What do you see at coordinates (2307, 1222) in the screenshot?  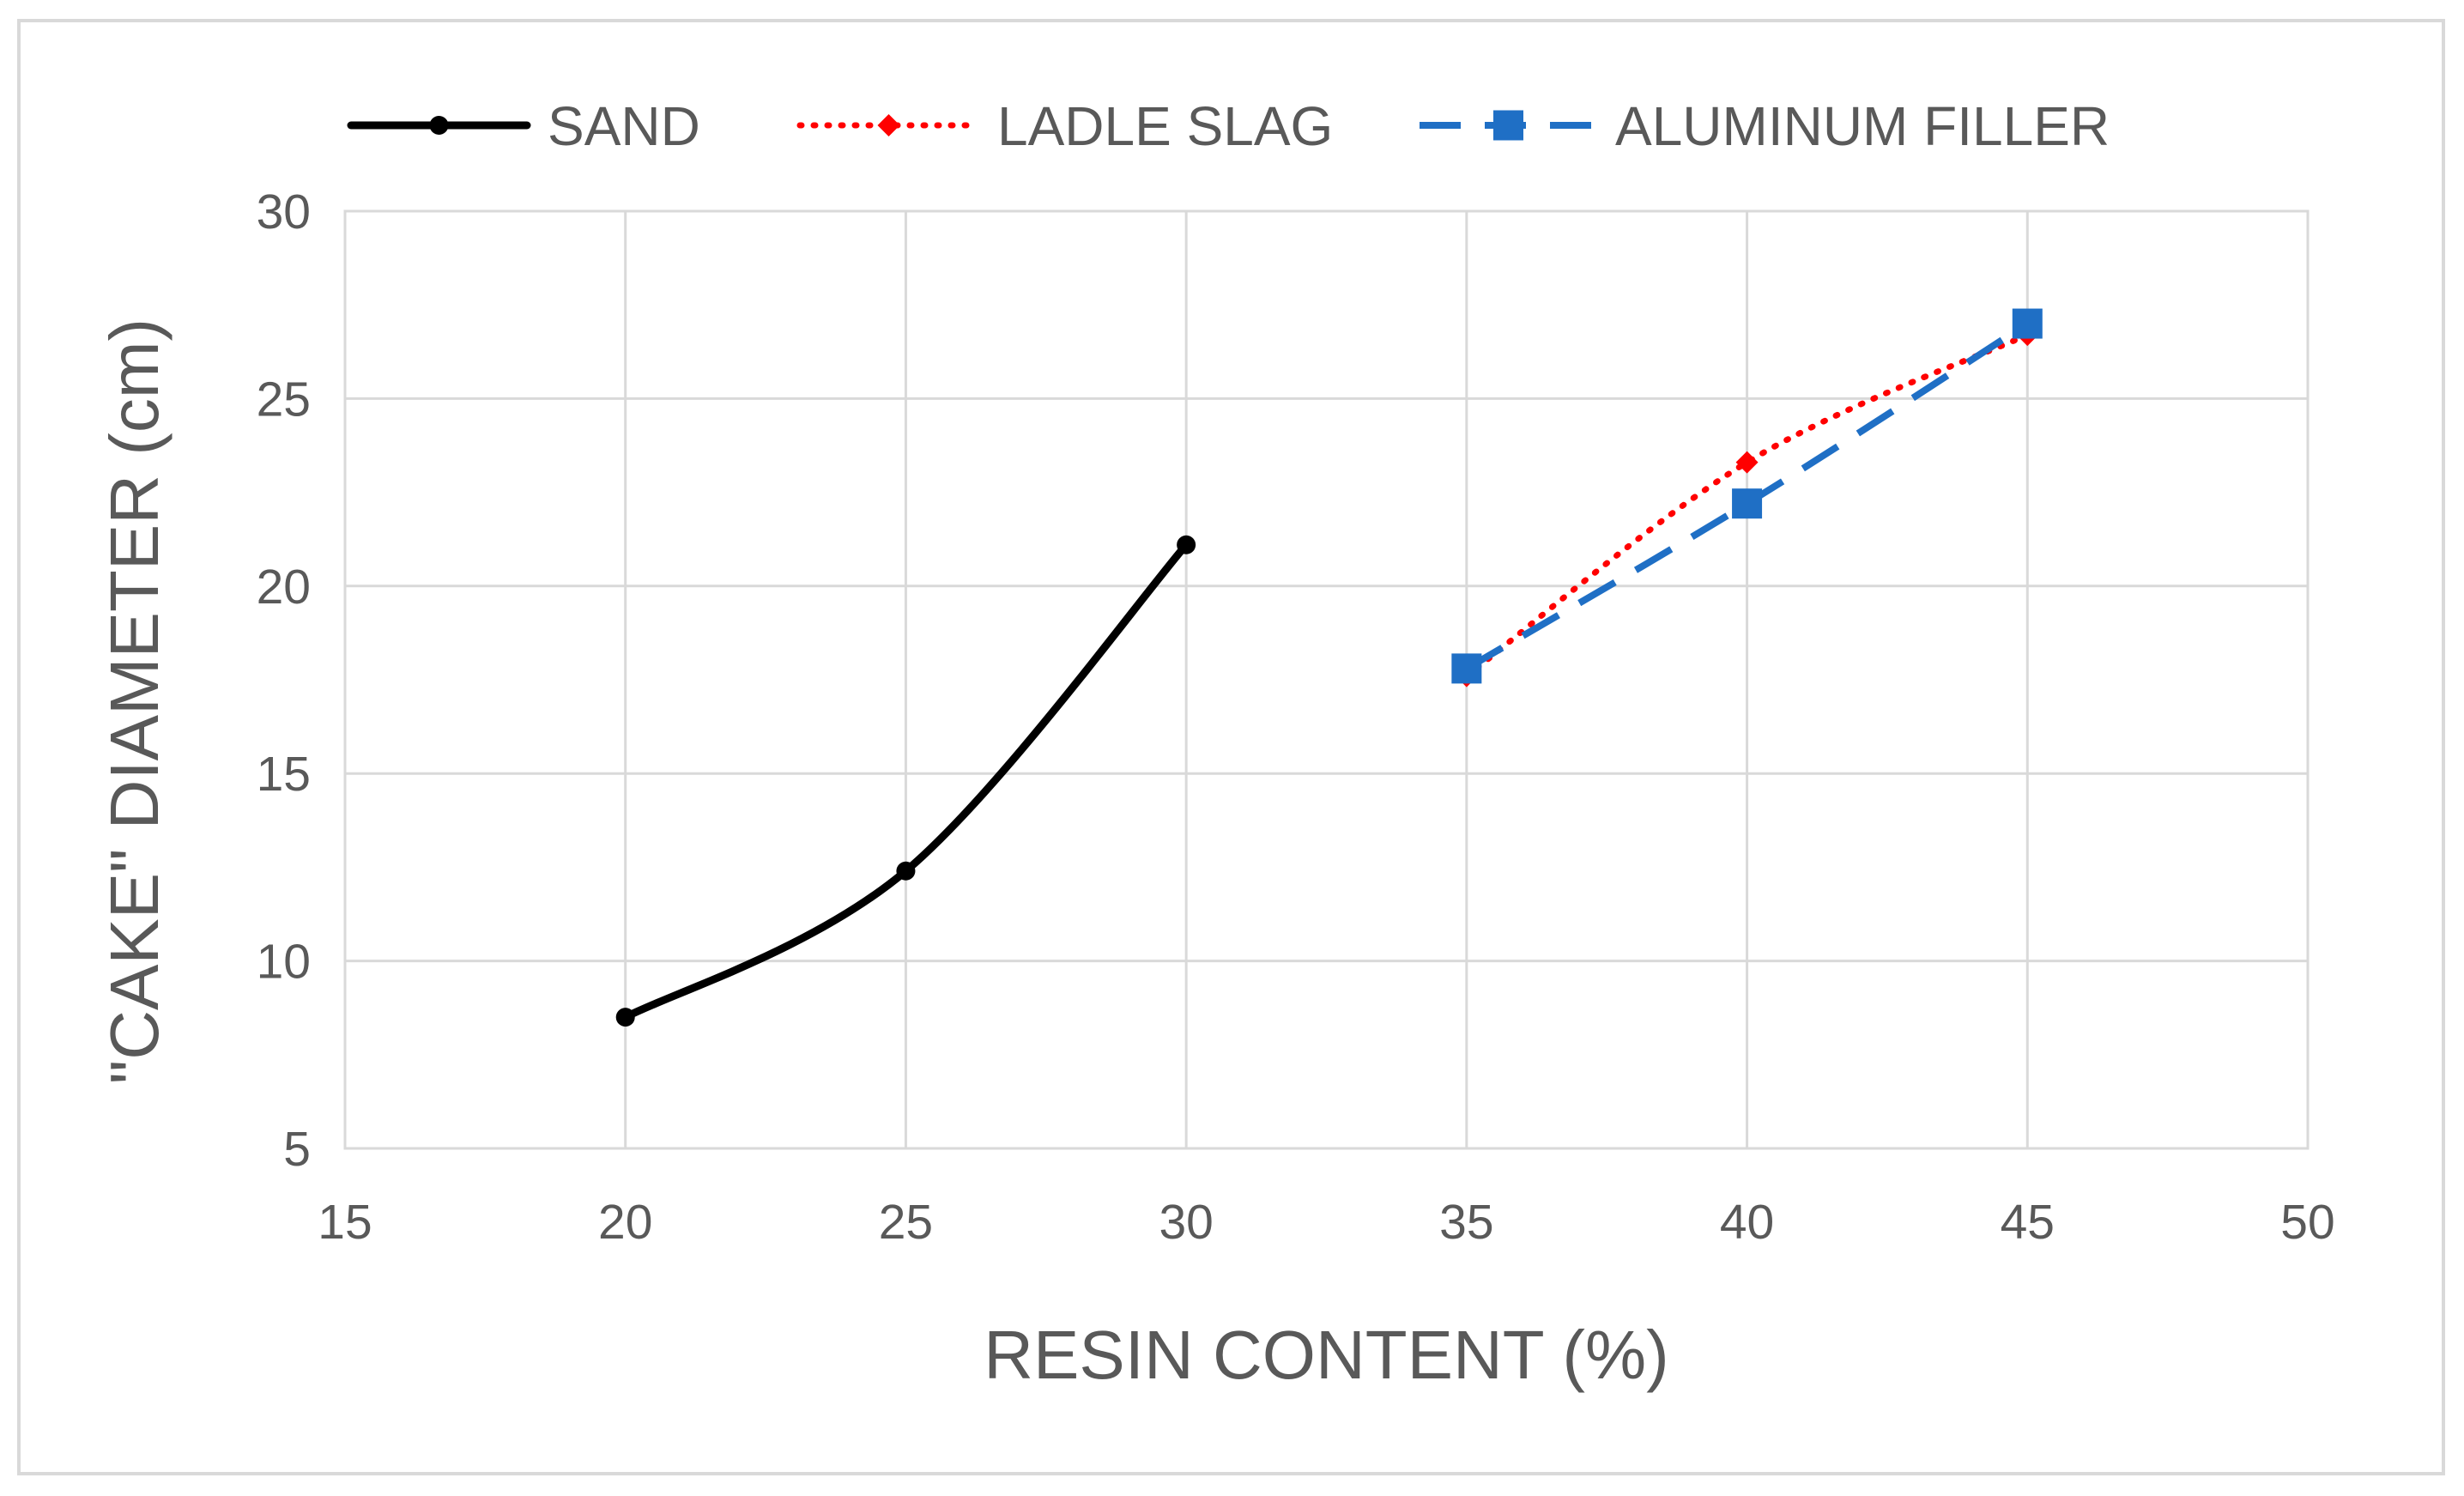 I see `x-tick-label: 50` at bounding box center [2307, 1222].